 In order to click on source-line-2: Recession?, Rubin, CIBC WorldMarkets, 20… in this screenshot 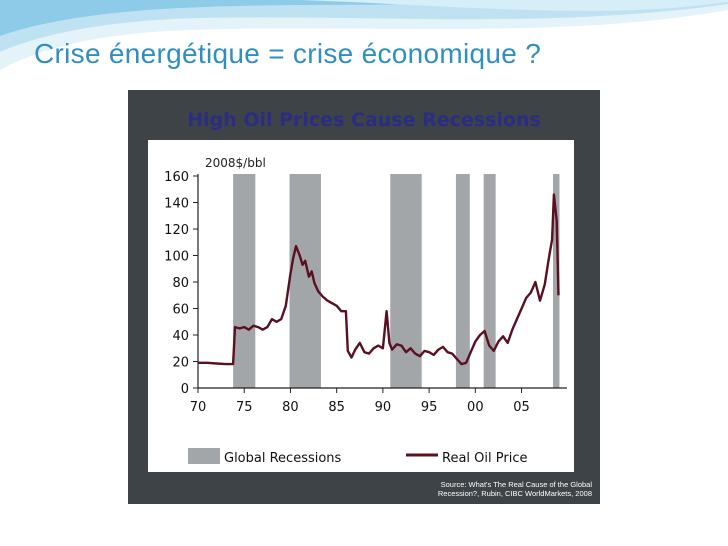, I will do `click(515, 493)`.